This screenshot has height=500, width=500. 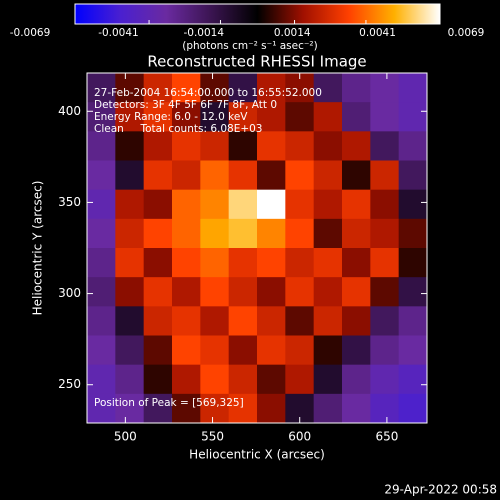 What do you see at coordinates (69, 293) in the screenshot?
I see `y-tick-label: 300` at bounding box center [69, 293].